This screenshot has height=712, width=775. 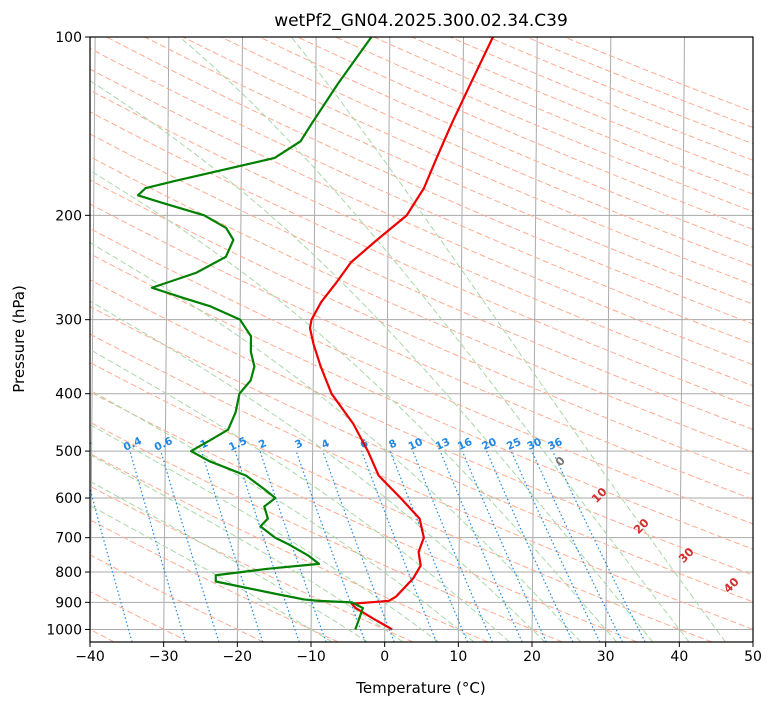 What do you see at coordinates (64, 630) in the screenshot?
I see `y-tick-label: 1000` at bounding box center [64, 630].